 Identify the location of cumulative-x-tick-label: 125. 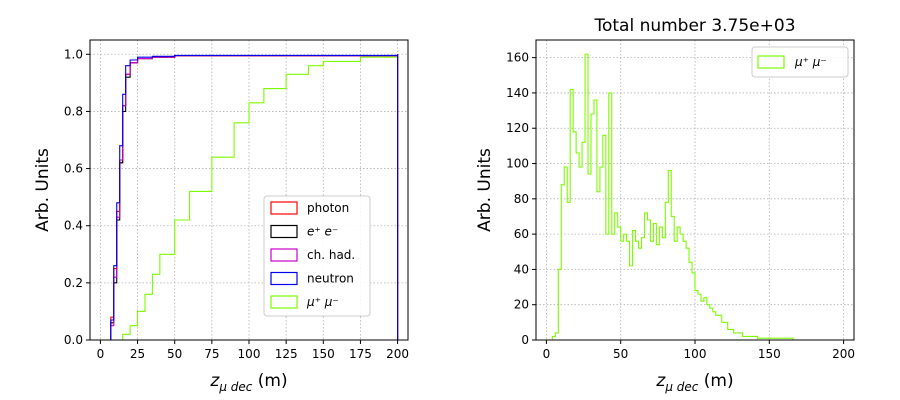
(286, 354).